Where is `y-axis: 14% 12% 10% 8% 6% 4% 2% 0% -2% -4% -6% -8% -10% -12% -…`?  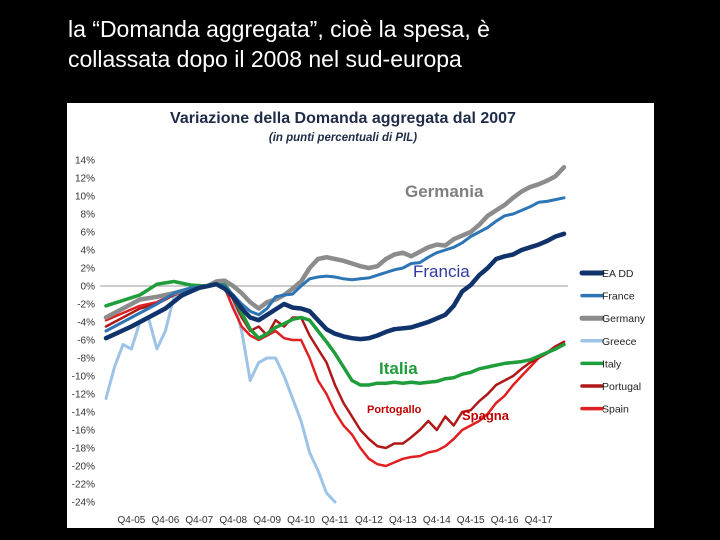
y-axis: 14% 12% 10% 8% 6% 4% 2% 0% -2% -4% -6% -8% -10% -12% -… is located at coordinates (83, 332).